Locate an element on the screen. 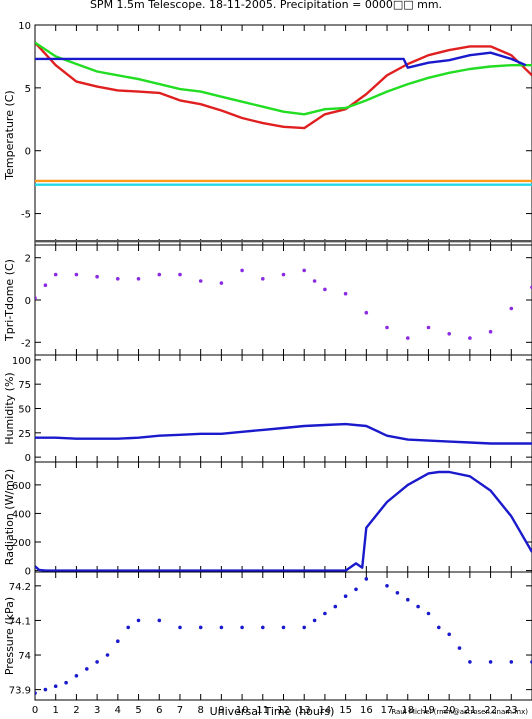 This screenshot has height=719, width=532. x-tick-label: 23 is located at coordinates (511, 710).